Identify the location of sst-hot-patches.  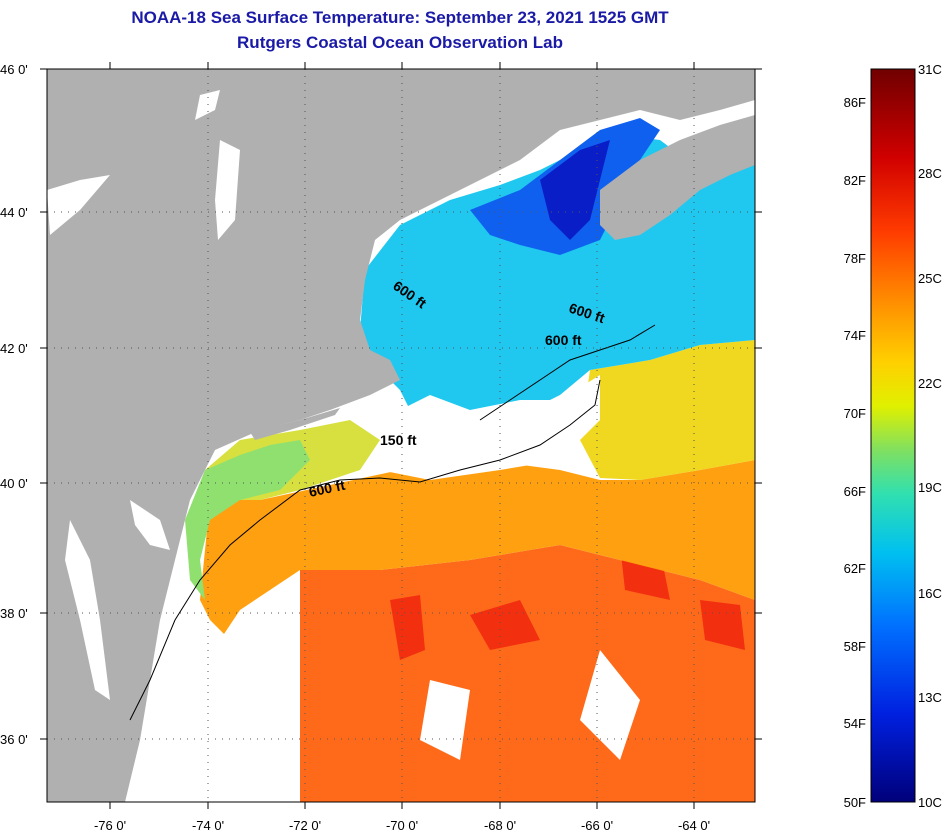
(567, 602).